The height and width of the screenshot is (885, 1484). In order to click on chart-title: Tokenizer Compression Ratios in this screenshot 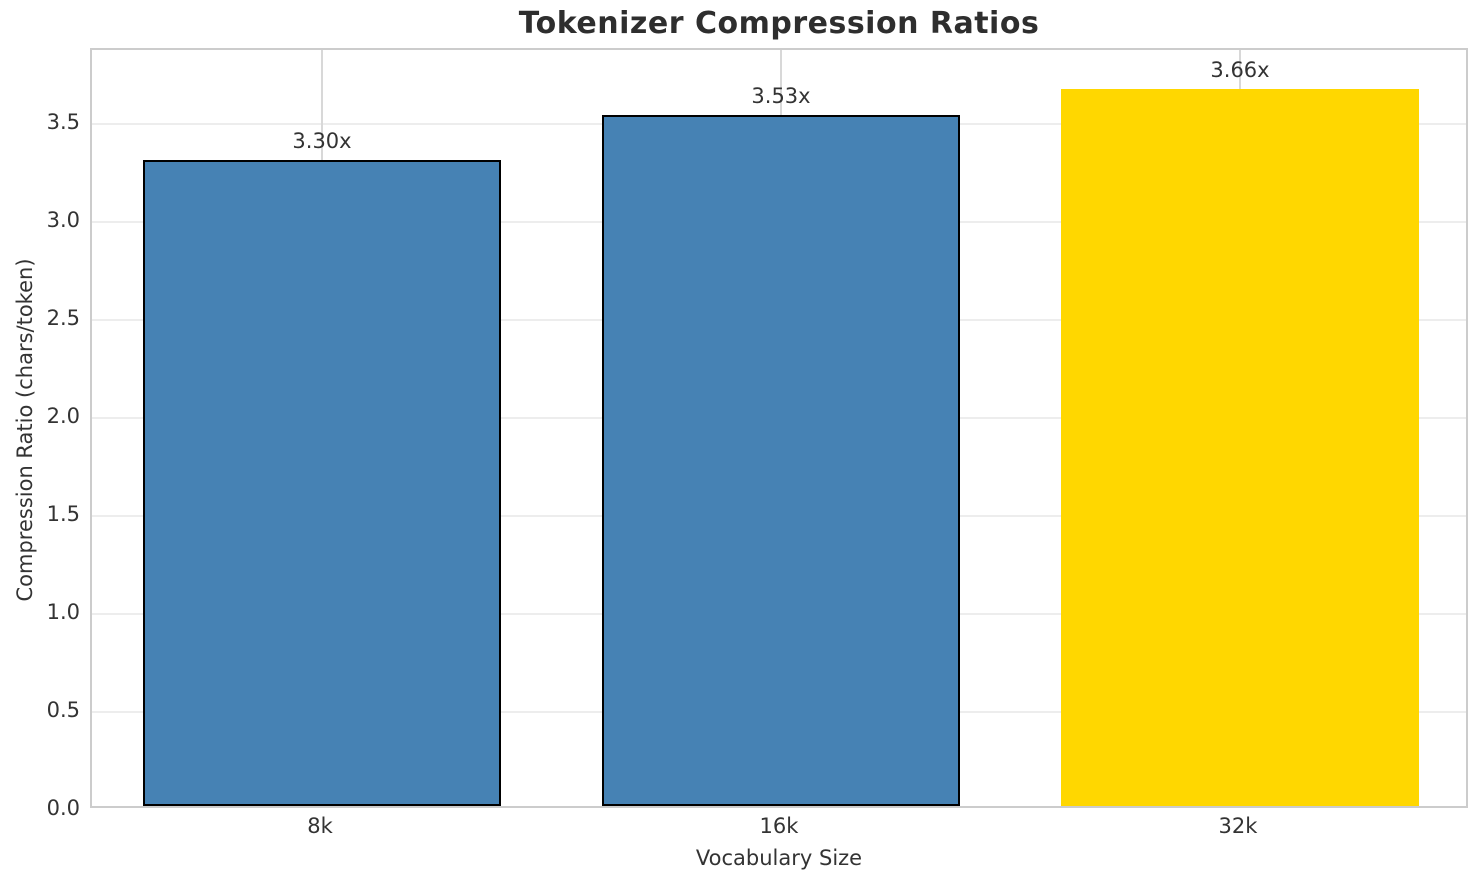, I will do `click(779, 23)`.